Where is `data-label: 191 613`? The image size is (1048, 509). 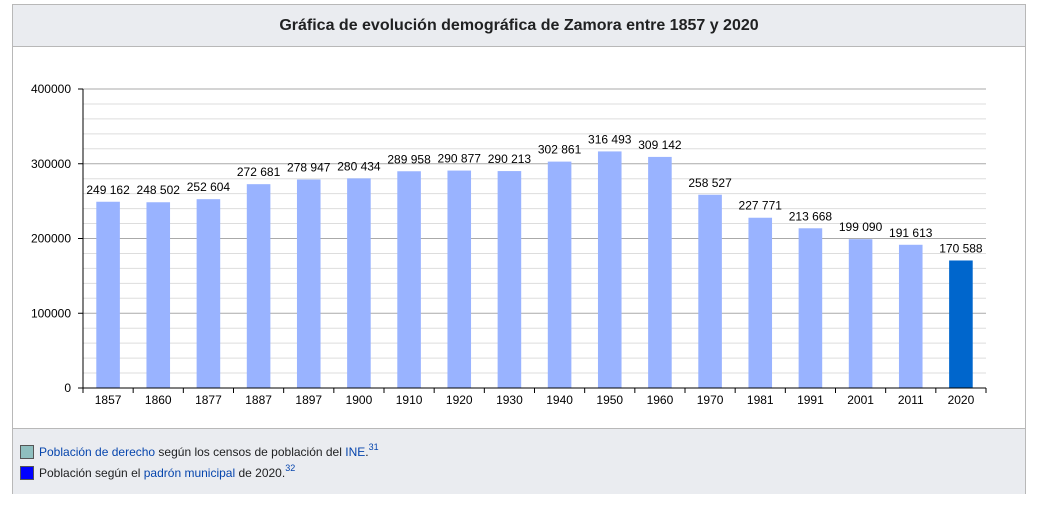
data-label: 191 613 is located at coordinates (911, 233).